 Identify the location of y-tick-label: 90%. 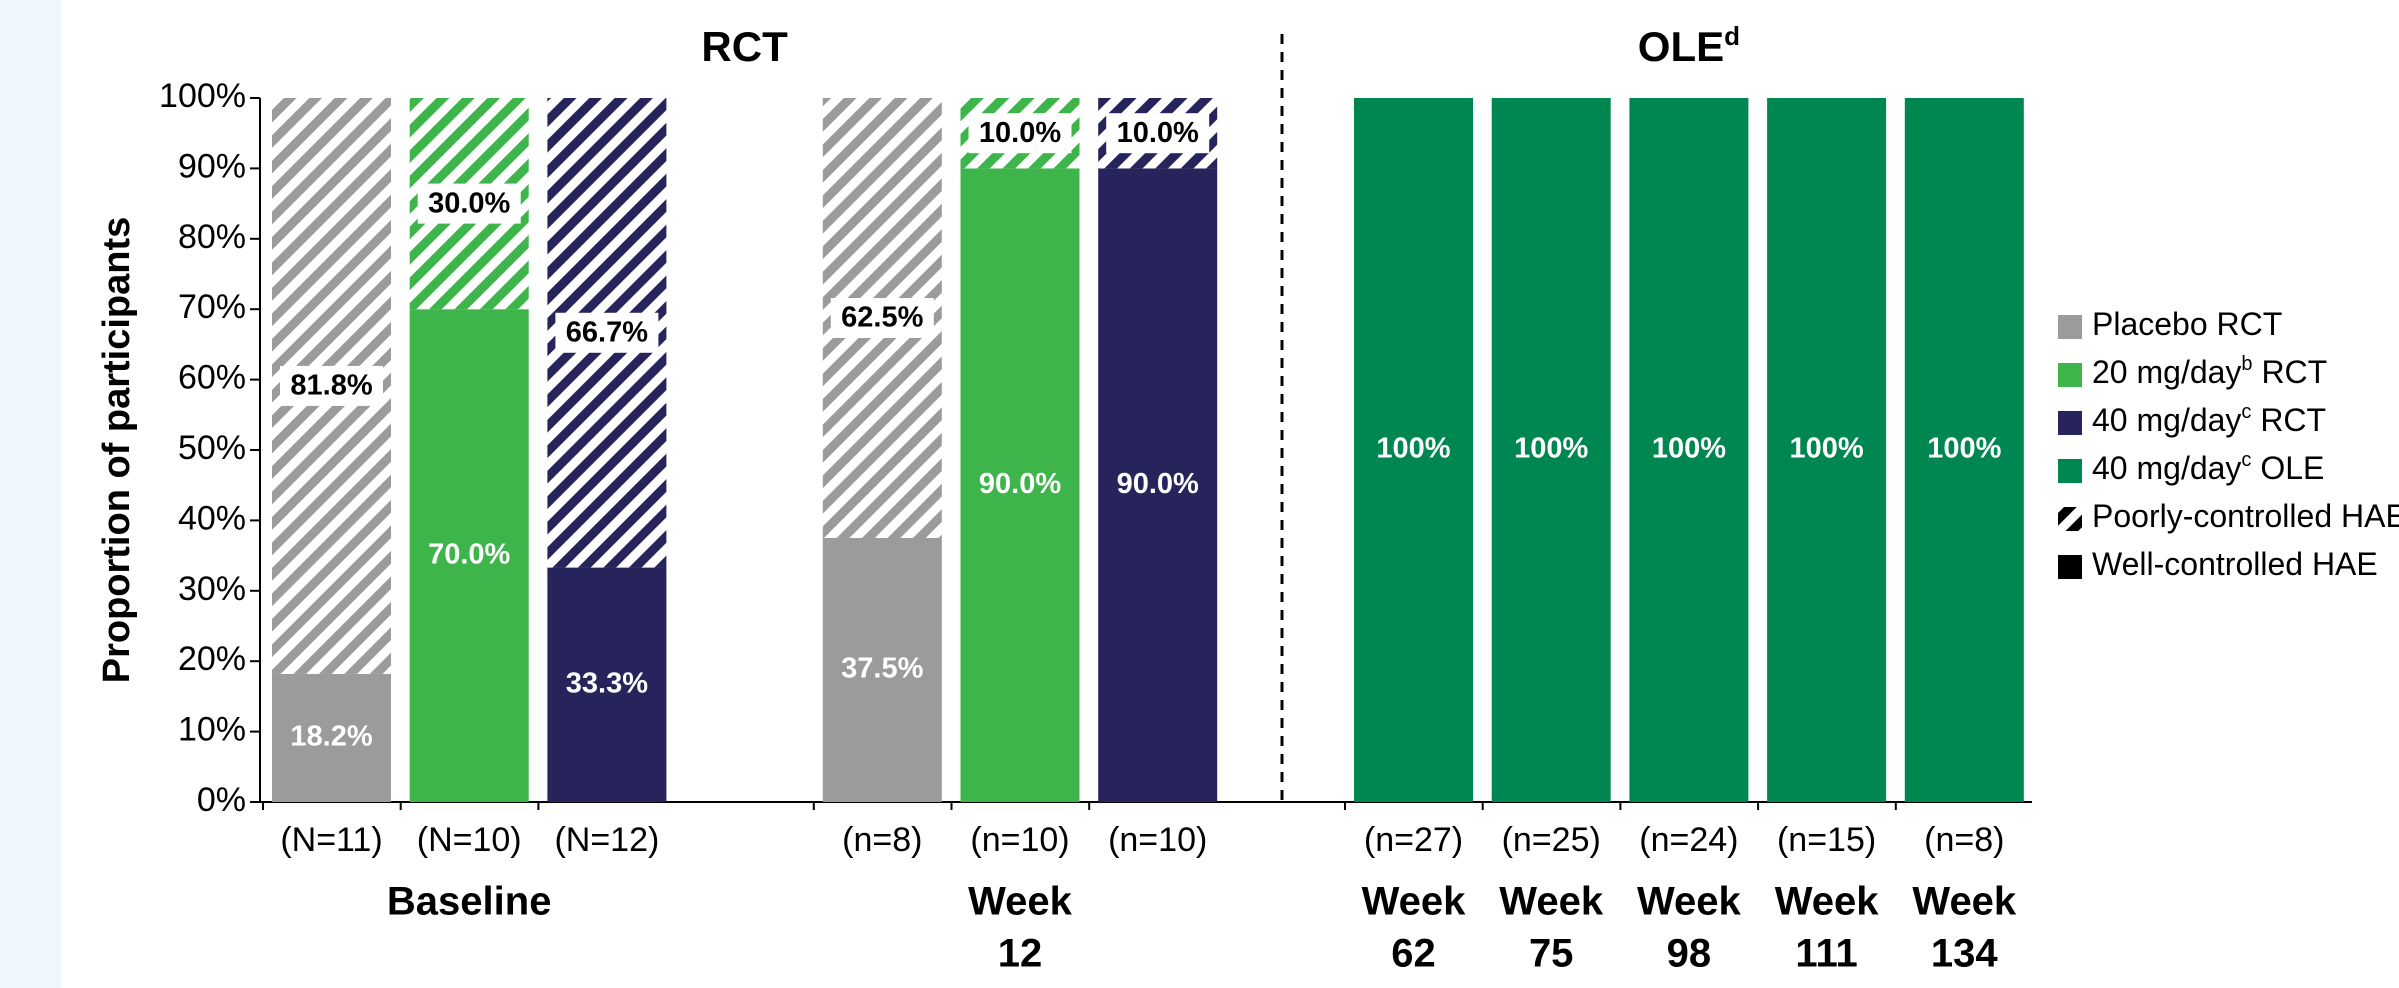
(212, 166).